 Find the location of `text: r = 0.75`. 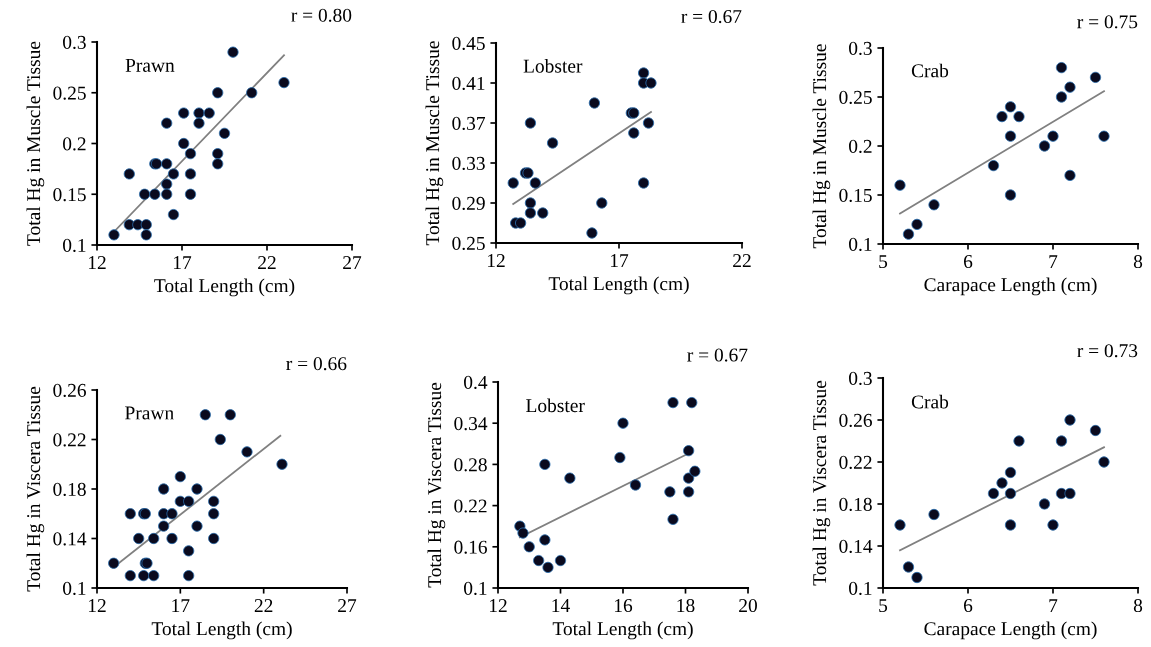

text: r = 0.75 is located at coordinates (1107, 22).